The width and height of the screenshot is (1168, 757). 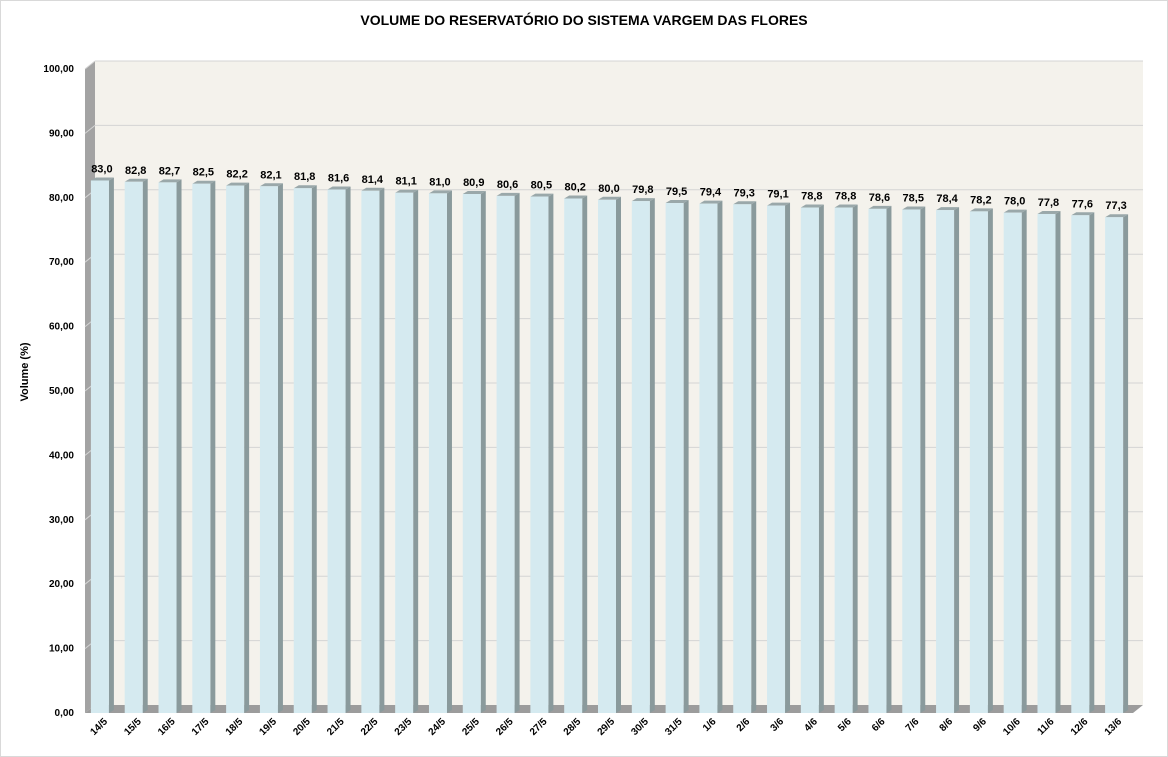 I want to click on x-tick-label: 17/5, so click(x=201, y=727).